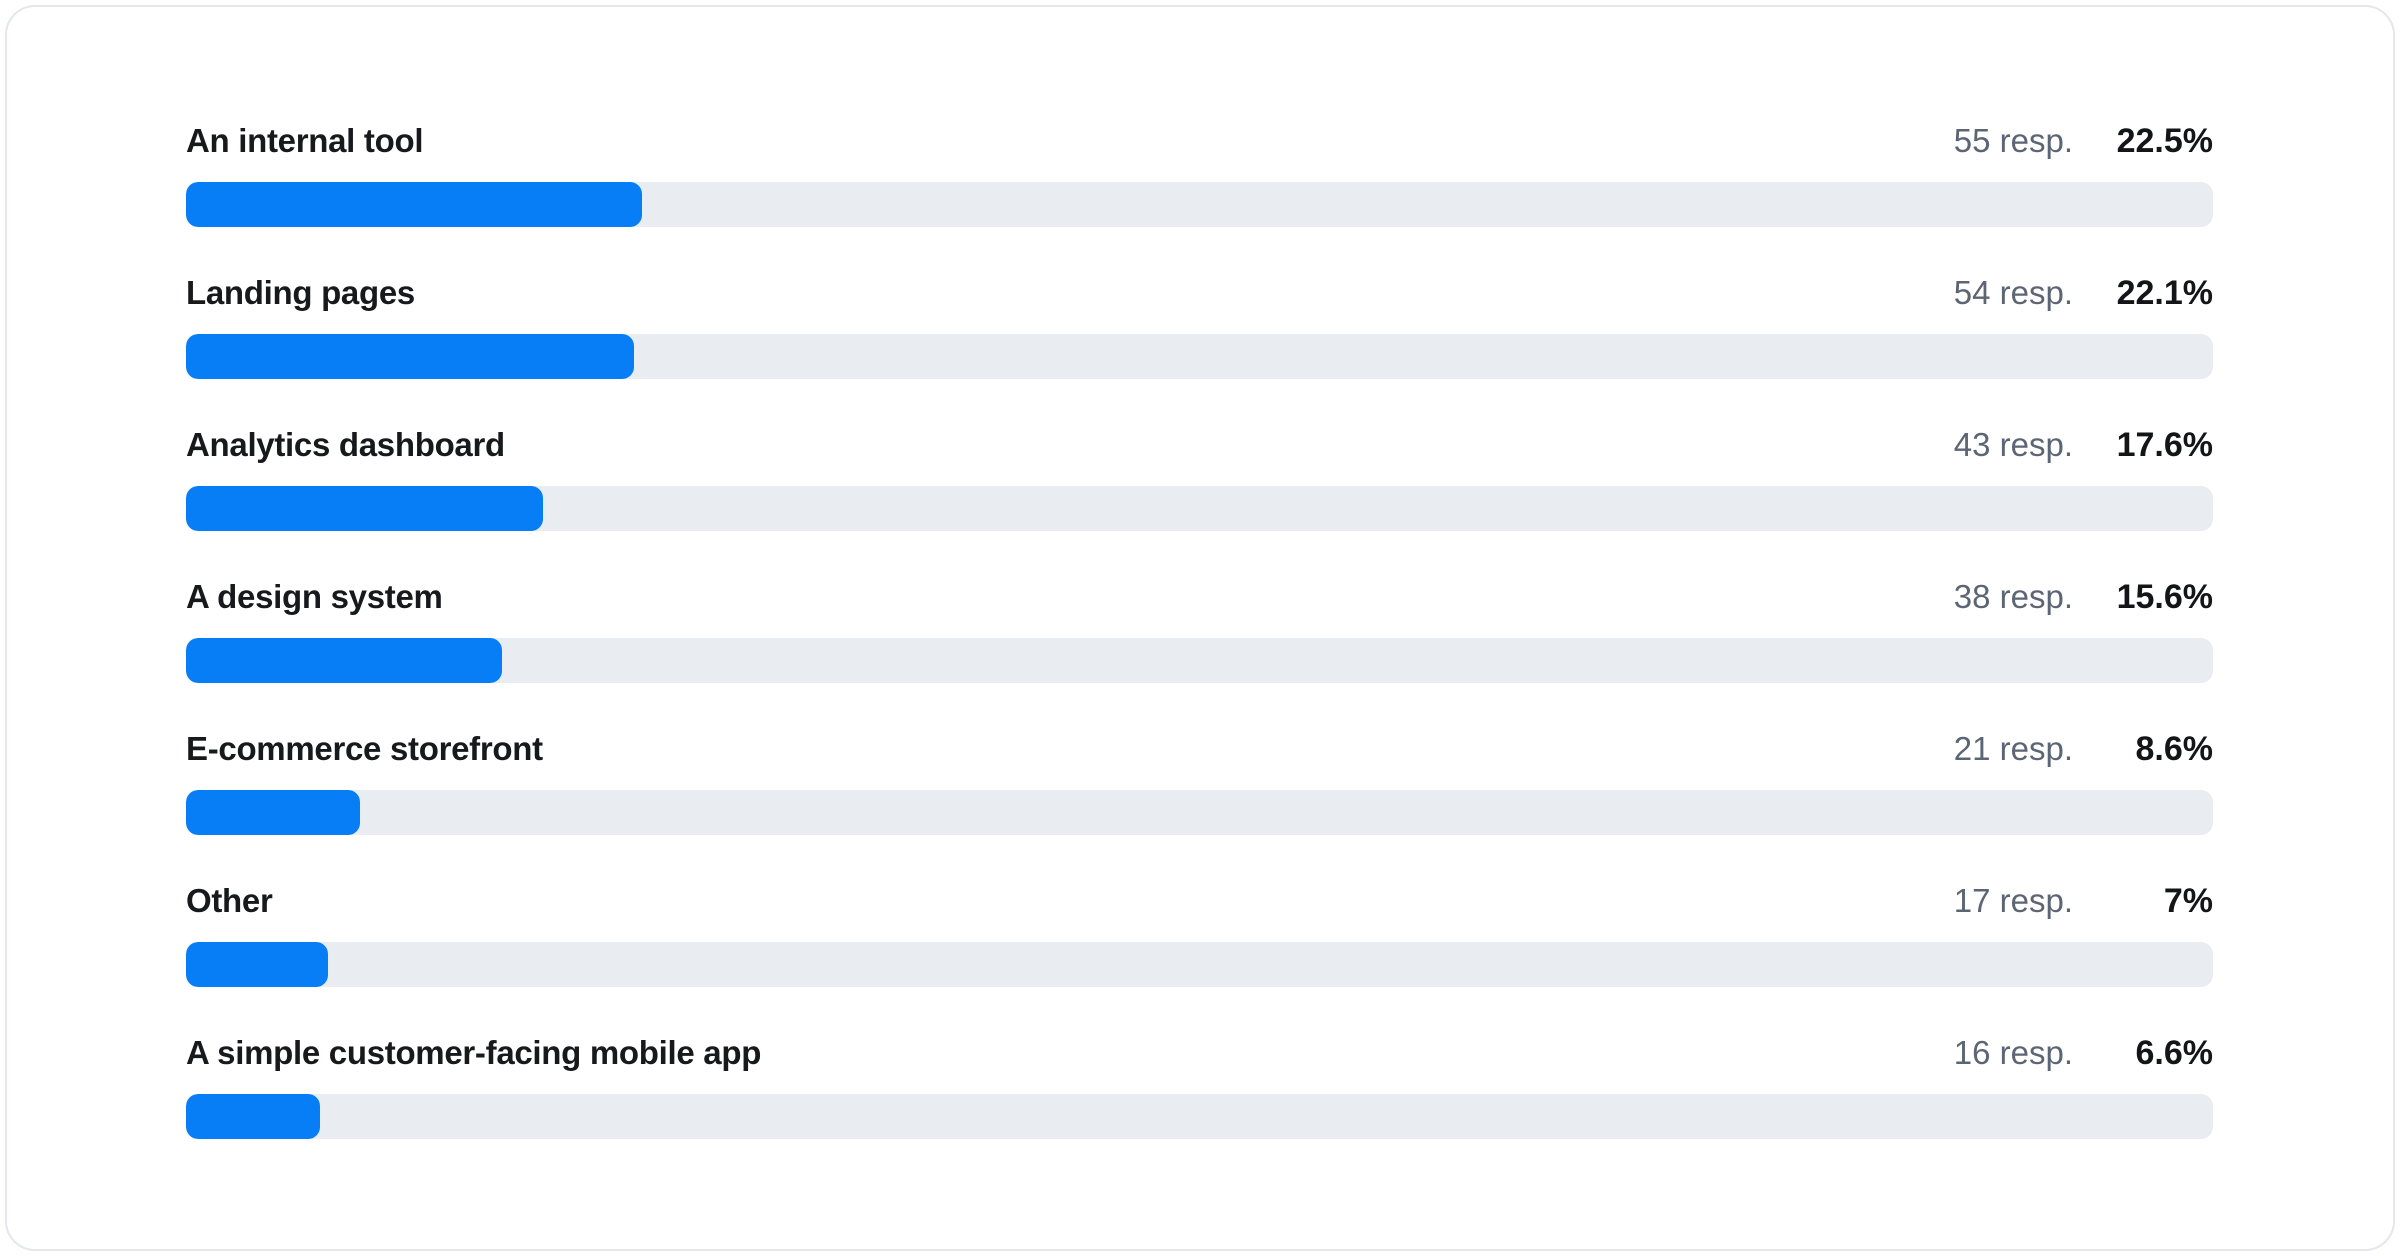 This screenshot has width=2400, height=1256. What do you see at coordinates (2188, 901) in the screenshot?
I see `percentage-value: 7%` at bounding box center [2188, 901].